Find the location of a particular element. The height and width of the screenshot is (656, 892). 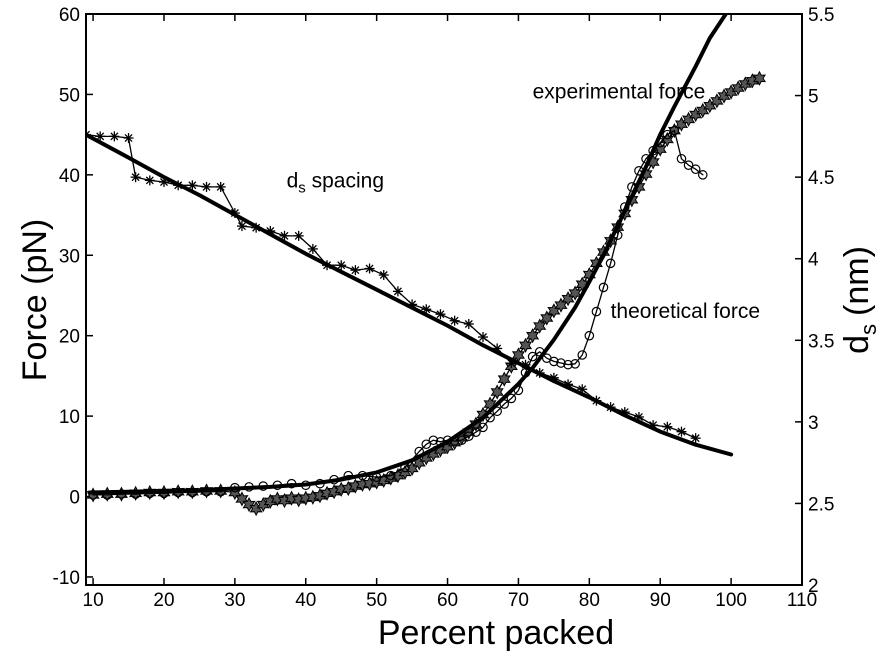

x-tick-label: 100 is located at coordinates (731, 600).